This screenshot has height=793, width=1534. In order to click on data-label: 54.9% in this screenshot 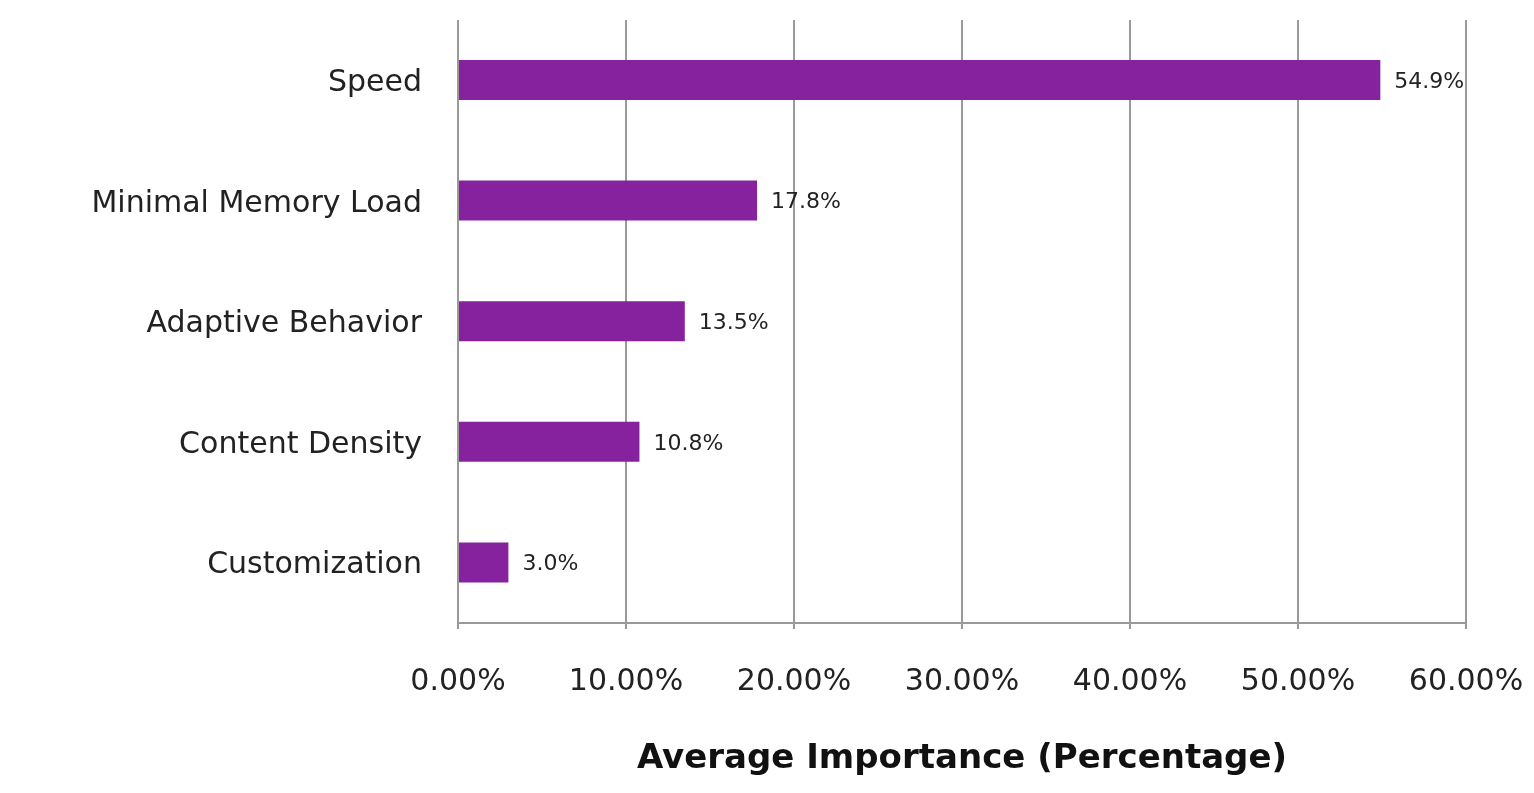, I will do `click(1429, 80)`.